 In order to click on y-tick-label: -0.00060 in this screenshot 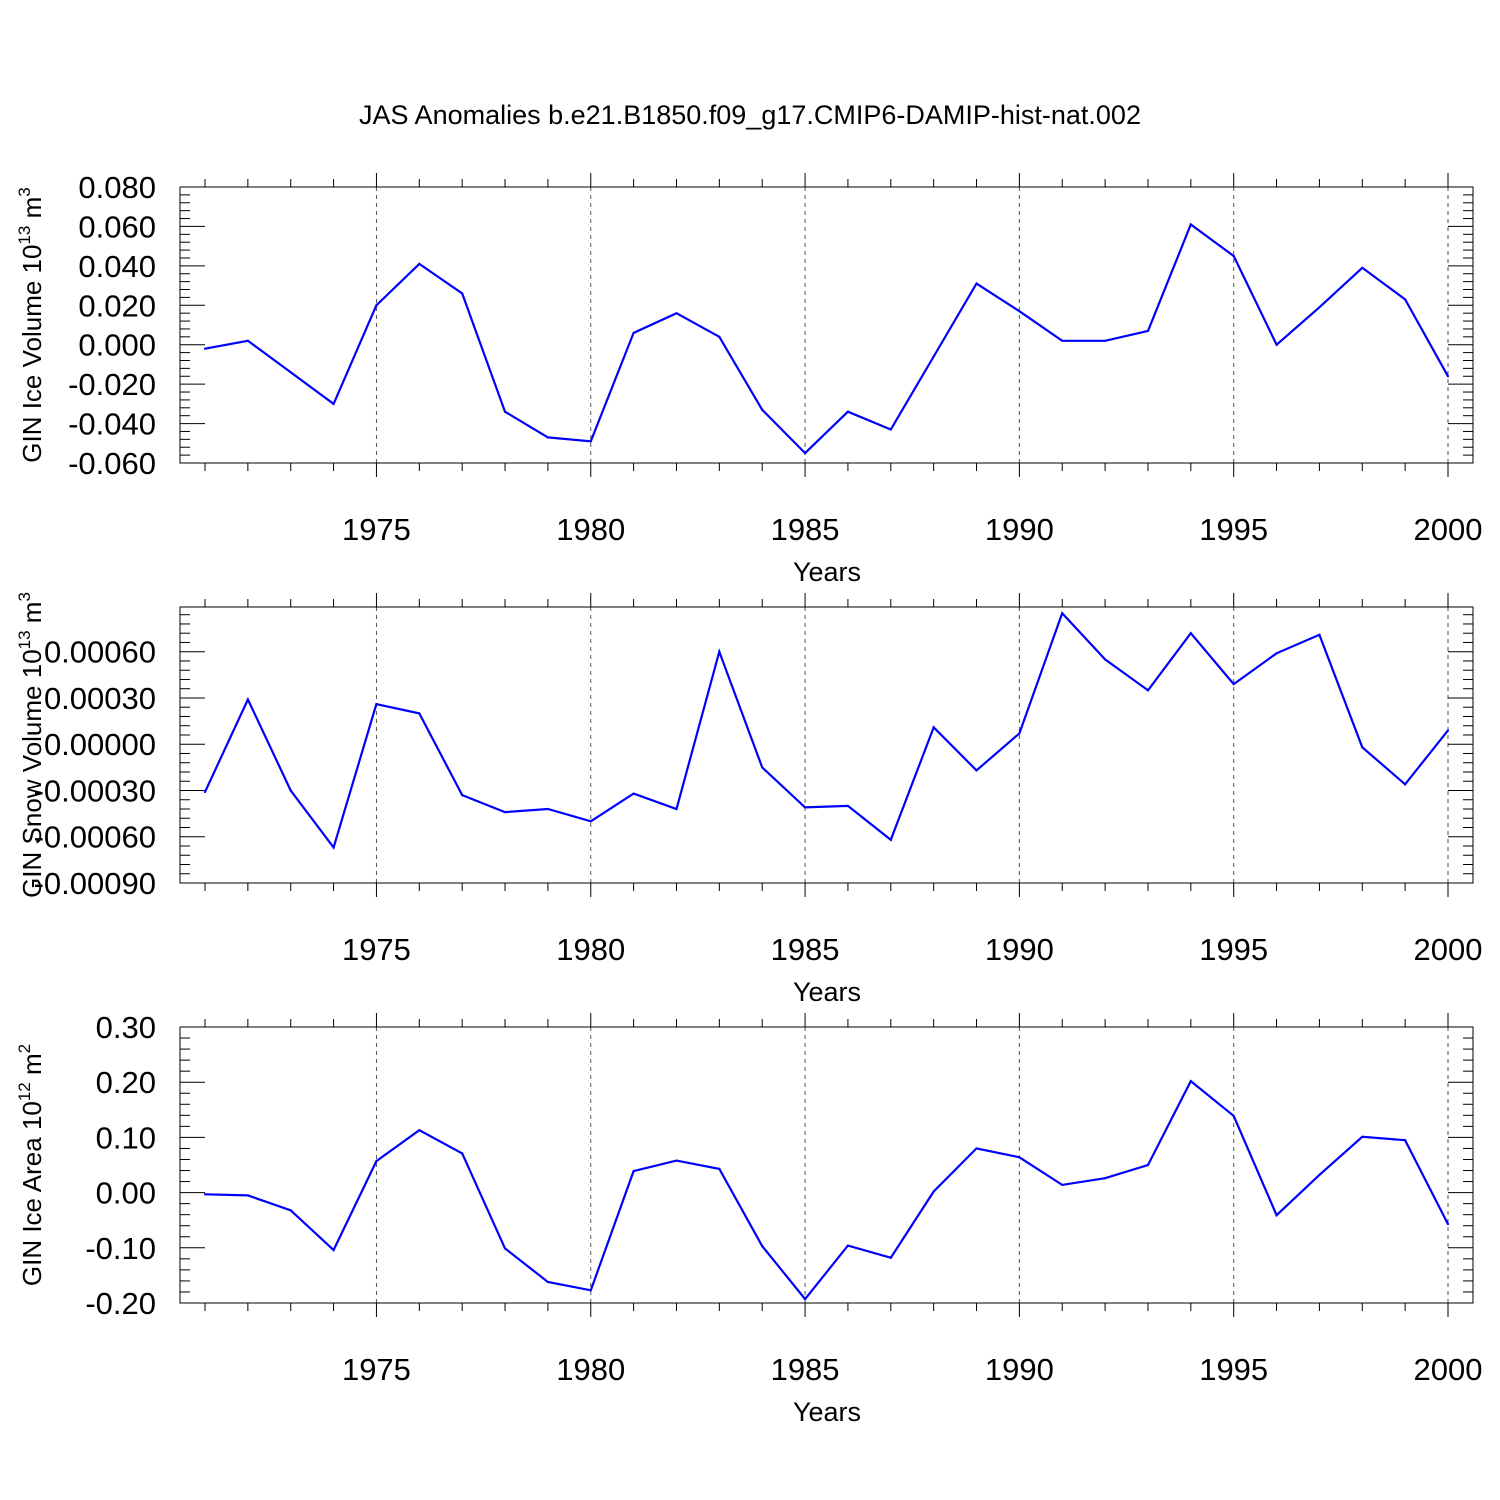, I will do `click(95, 837)`.